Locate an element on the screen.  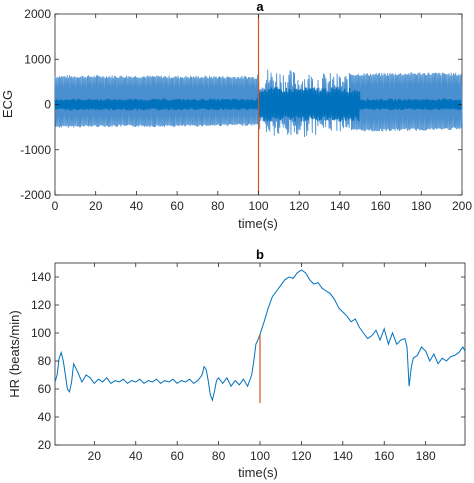
y-tick-label: 140 is located at coordinates (41, 277).